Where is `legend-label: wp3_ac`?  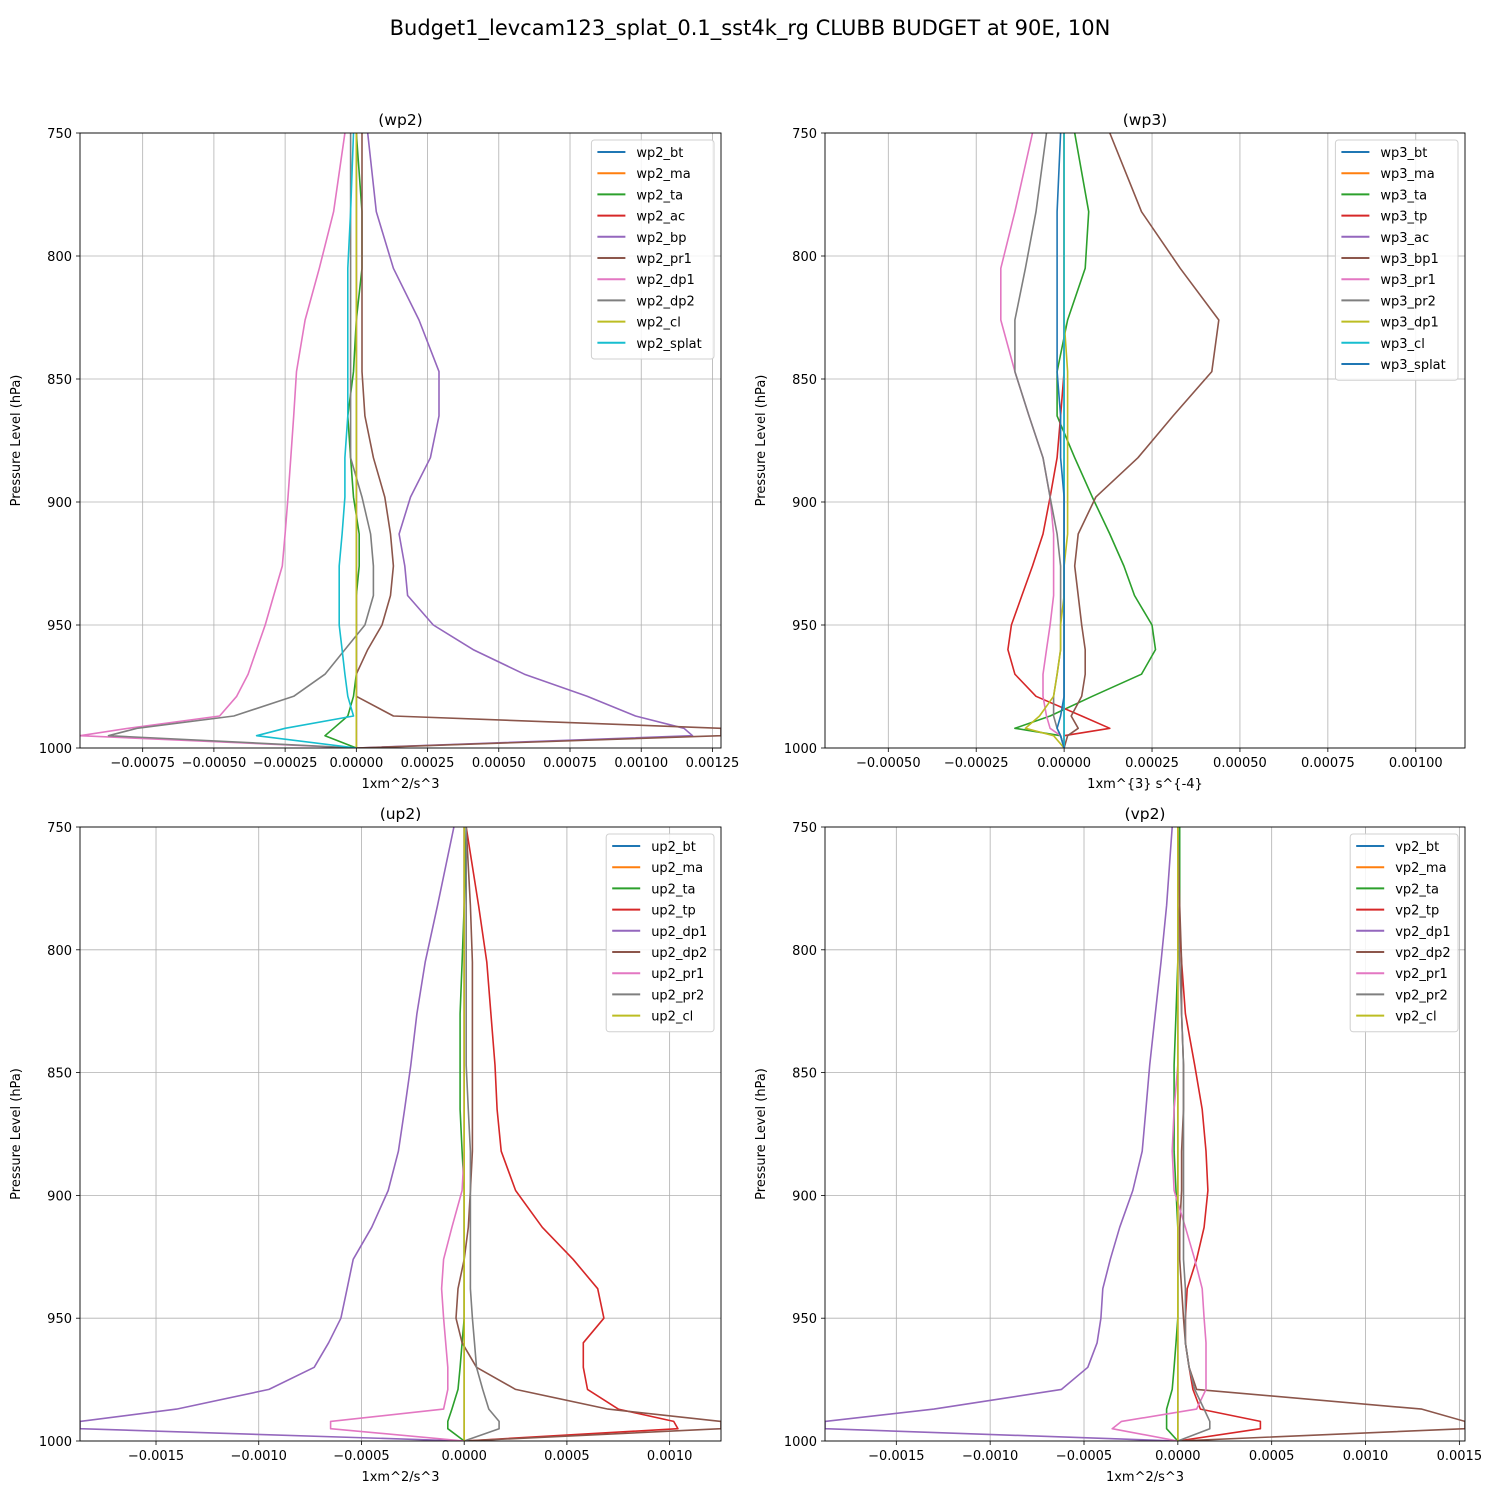 legend-label: wp3_ac is located at coordinates (1404, 238).